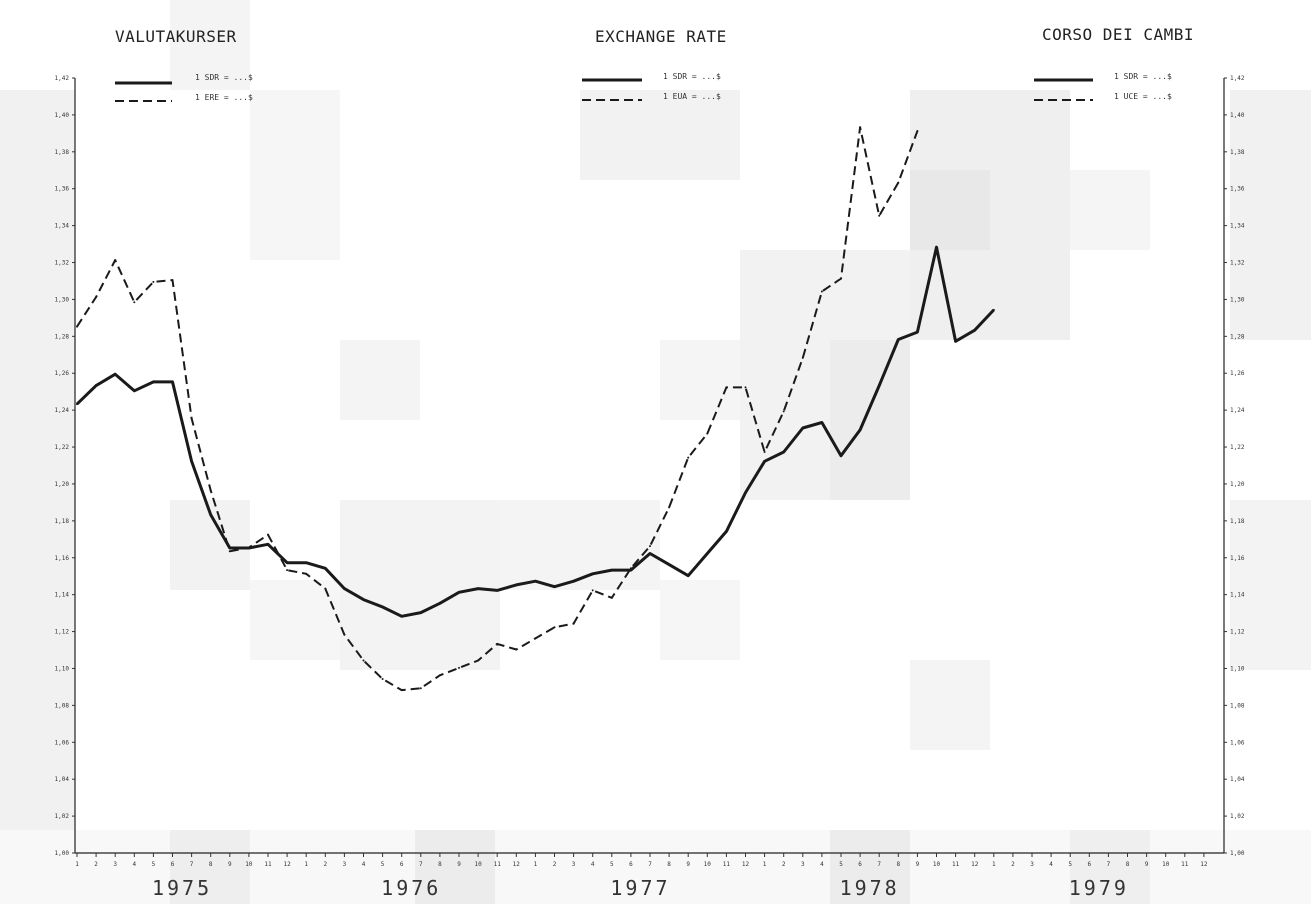  What do you see at coordinates (1237, 299) in the screenshot?
I see `y-tick-label-right: 1,30` at bounding box center [1237, 299].